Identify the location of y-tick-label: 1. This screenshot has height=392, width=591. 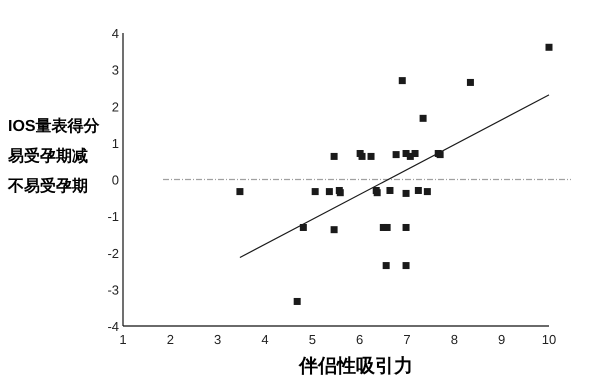
(115, 143).